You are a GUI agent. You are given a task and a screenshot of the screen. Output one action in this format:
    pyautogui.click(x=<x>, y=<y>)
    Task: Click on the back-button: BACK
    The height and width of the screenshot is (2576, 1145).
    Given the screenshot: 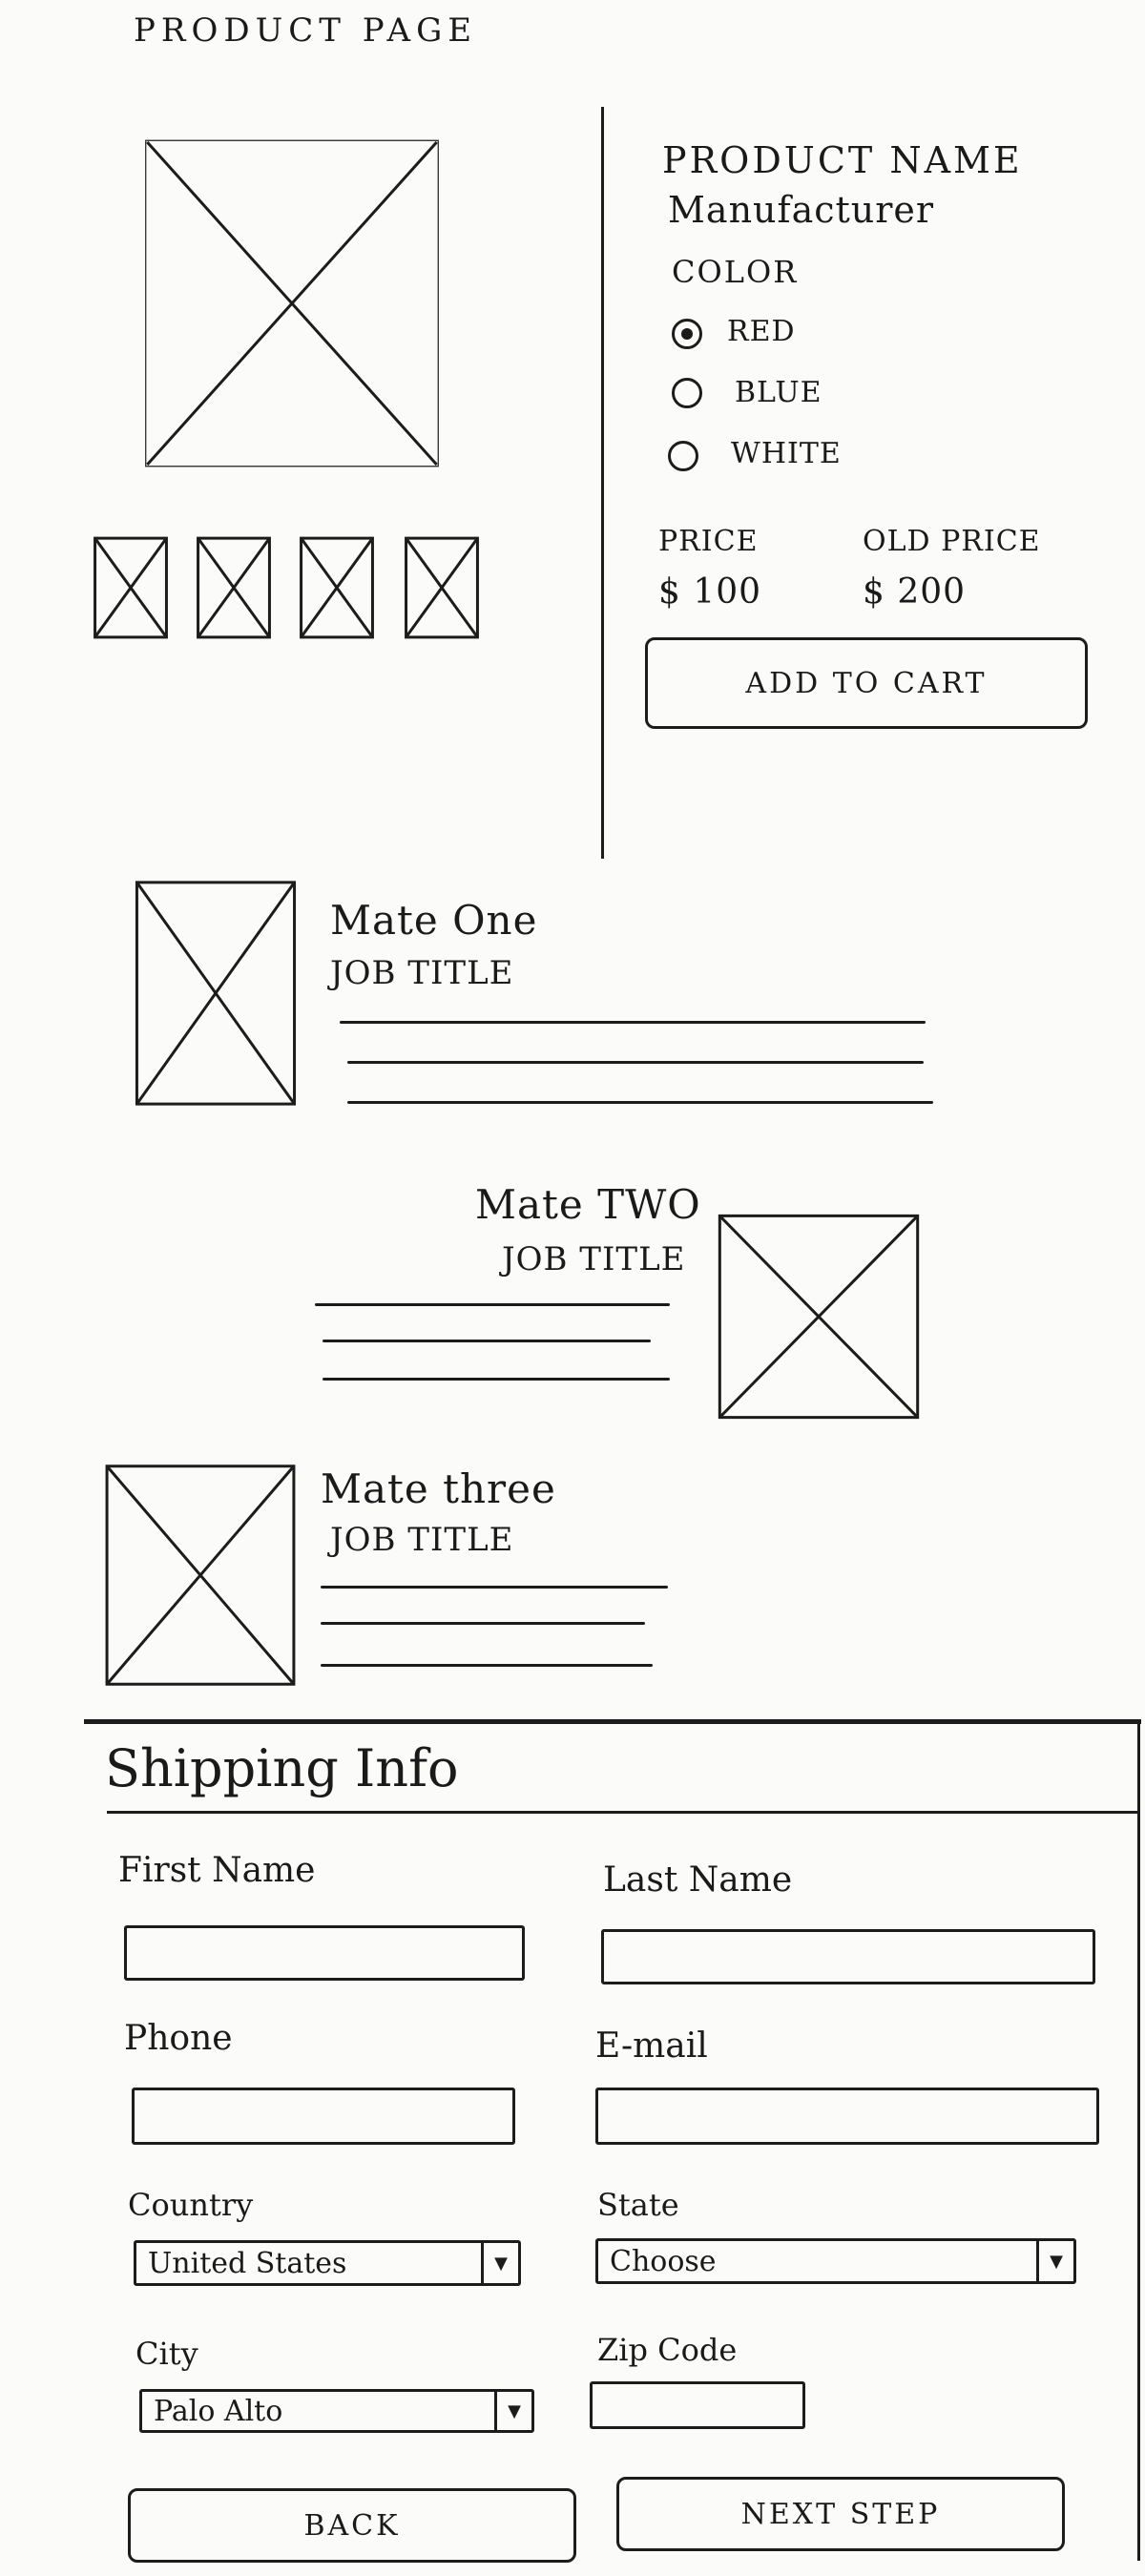 What is the action you would take?
    pyautogui.click(x=352, y=2525)
    